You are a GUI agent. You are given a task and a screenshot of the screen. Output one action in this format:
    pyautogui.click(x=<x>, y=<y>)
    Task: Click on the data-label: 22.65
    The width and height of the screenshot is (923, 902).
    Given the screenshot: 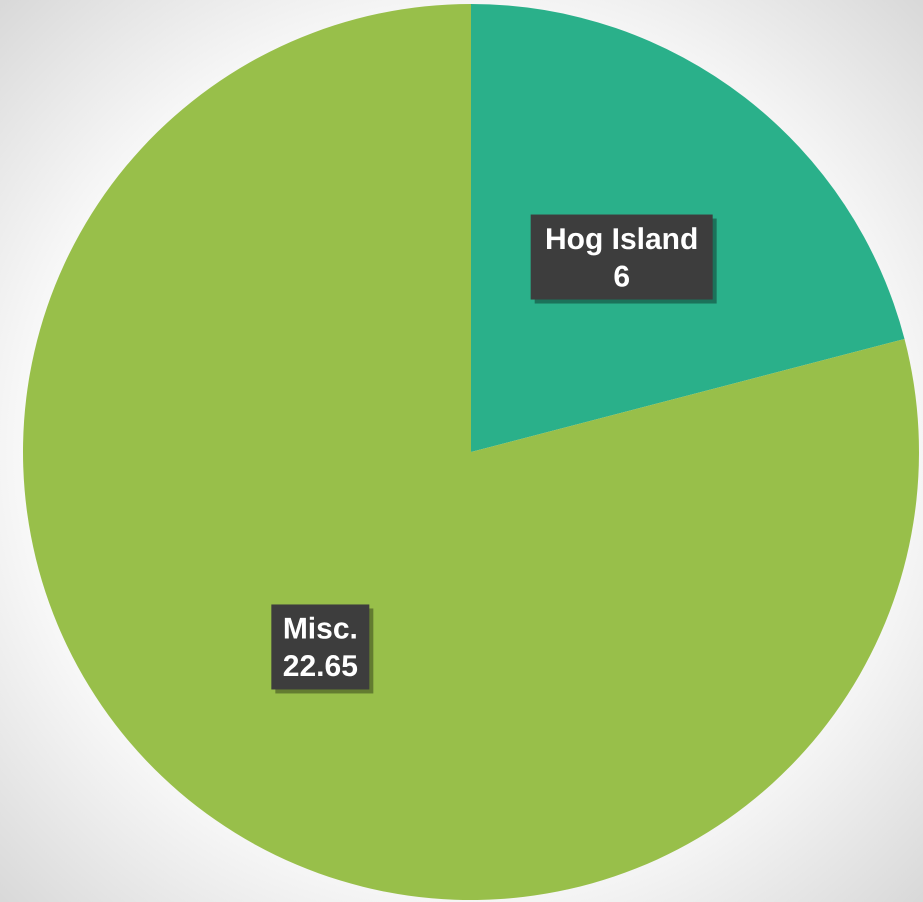 What is the action you would take?
    pyautogui.click(x=320, y=667)
    